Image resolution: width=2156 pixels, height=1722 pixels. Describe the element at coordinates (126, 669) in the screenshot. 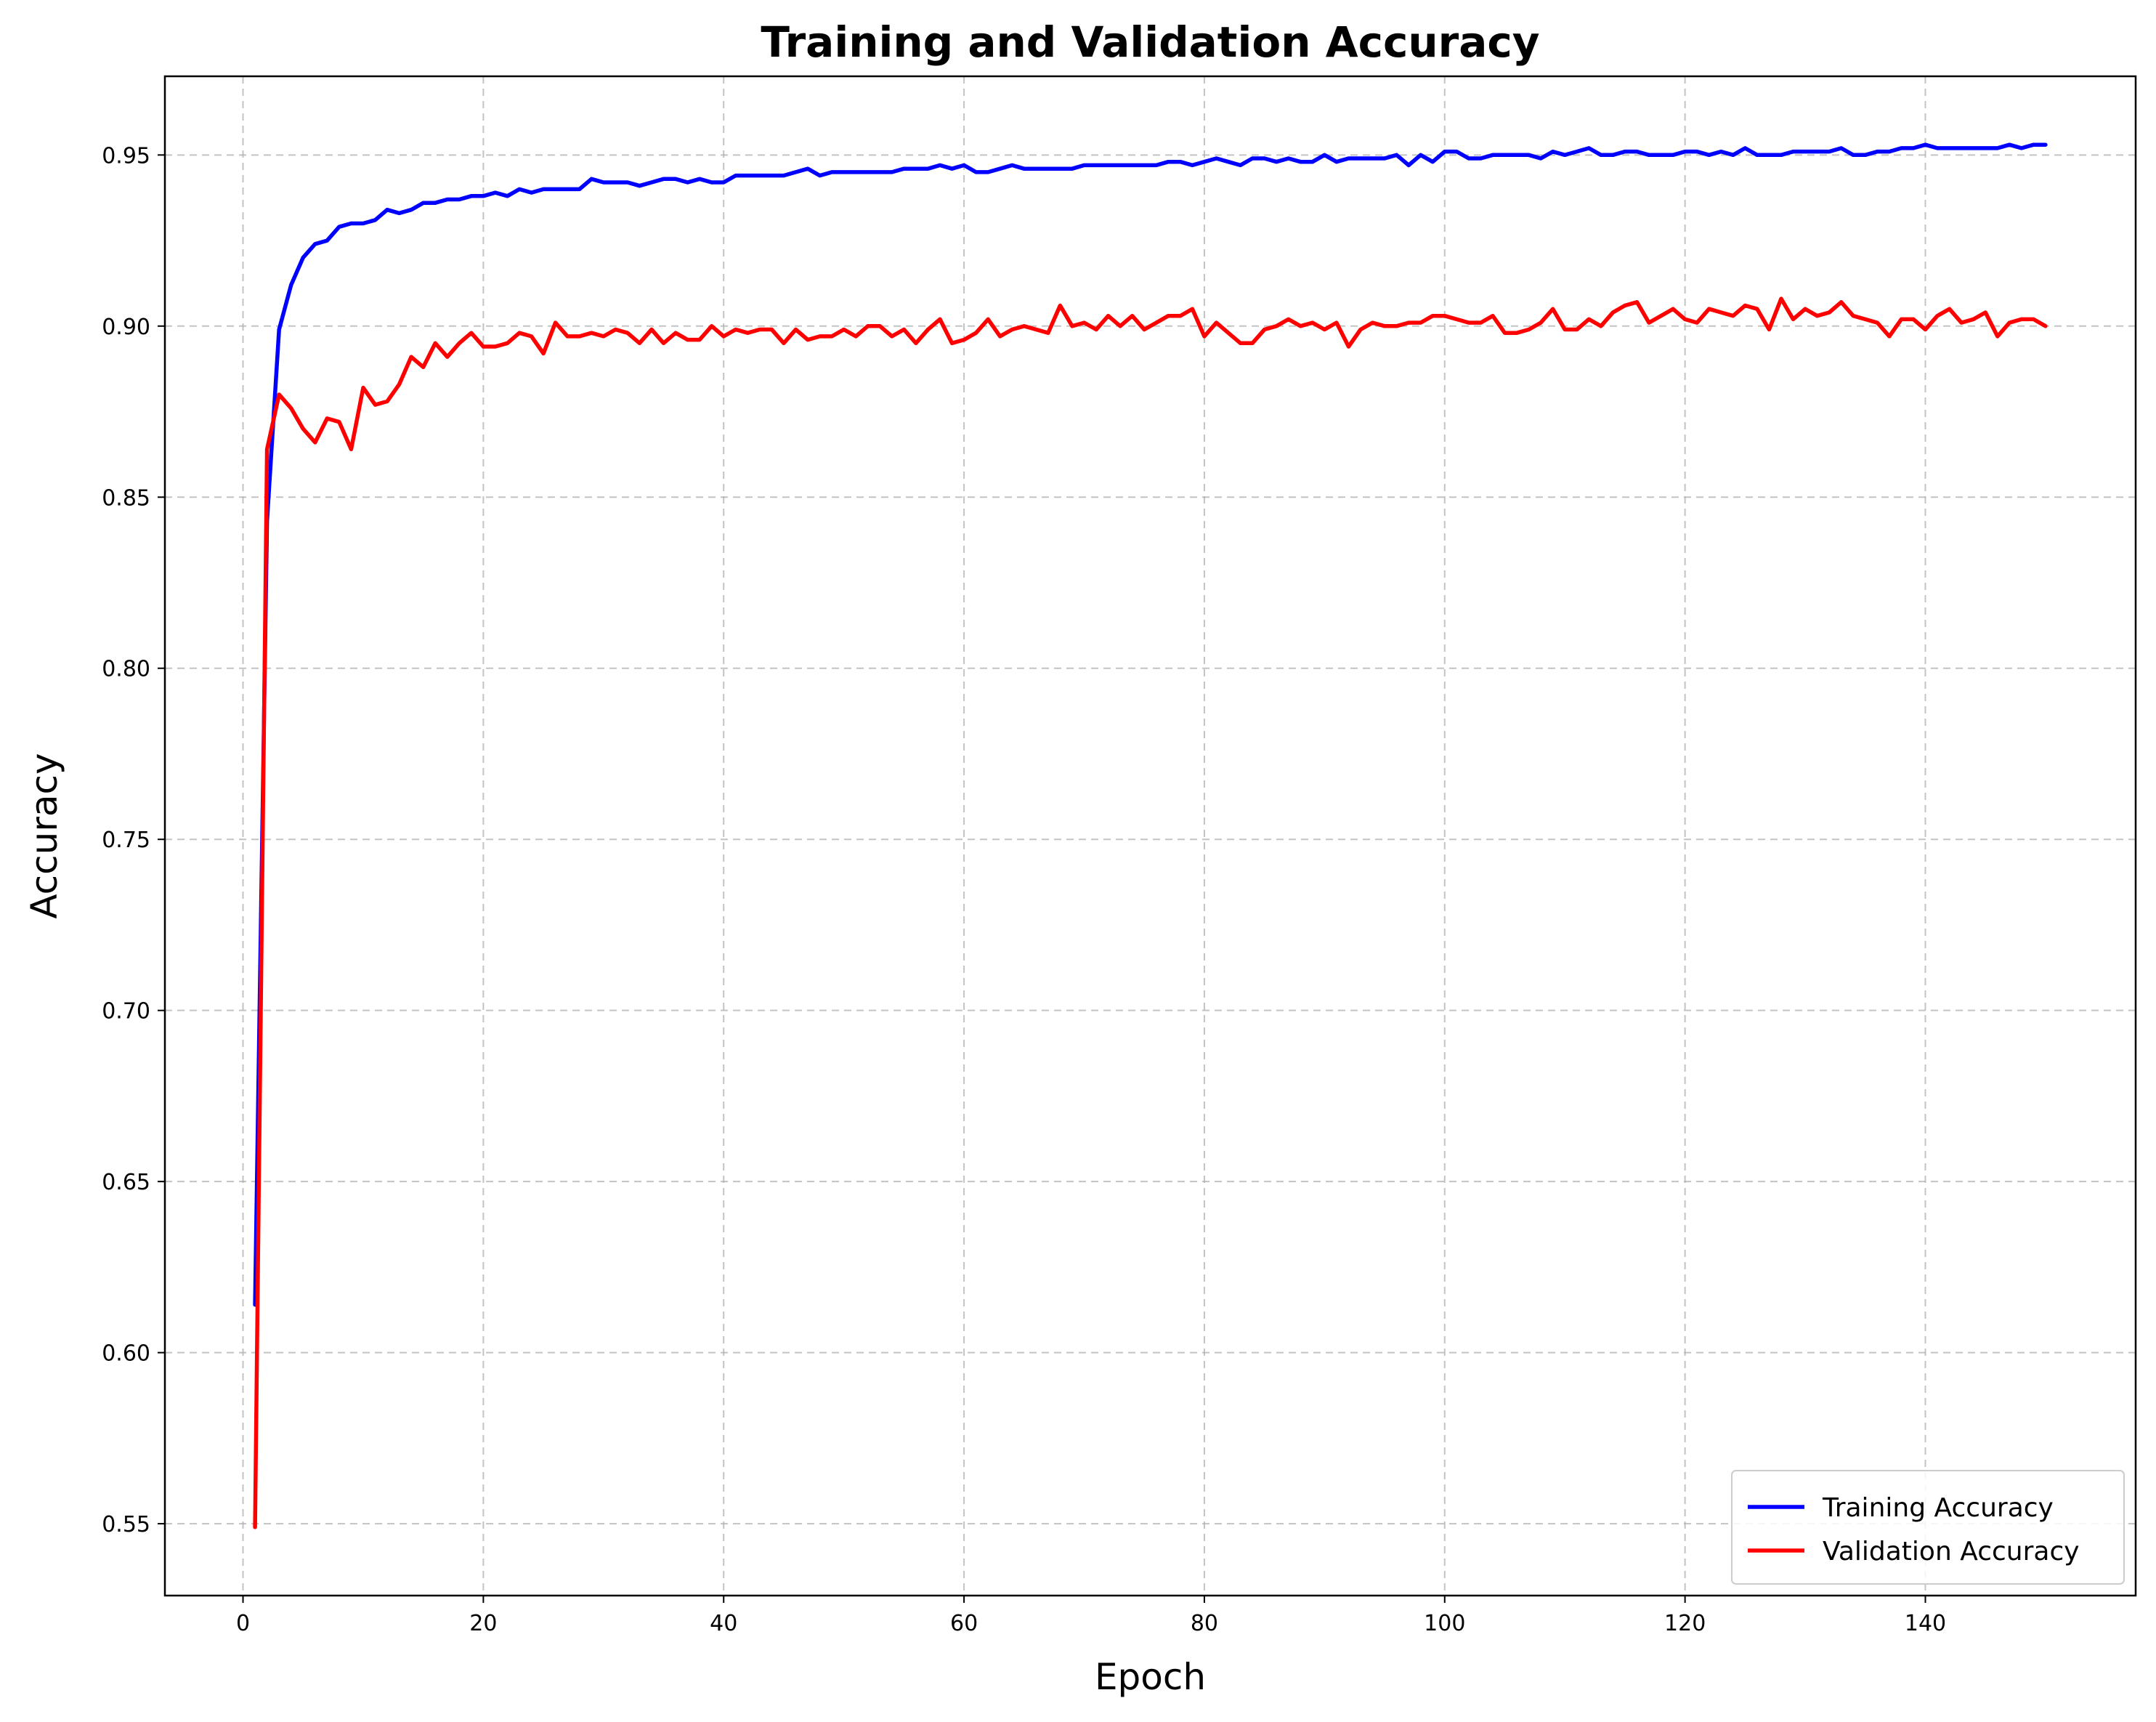

I see `y-tick-label: 0.80` at that location.